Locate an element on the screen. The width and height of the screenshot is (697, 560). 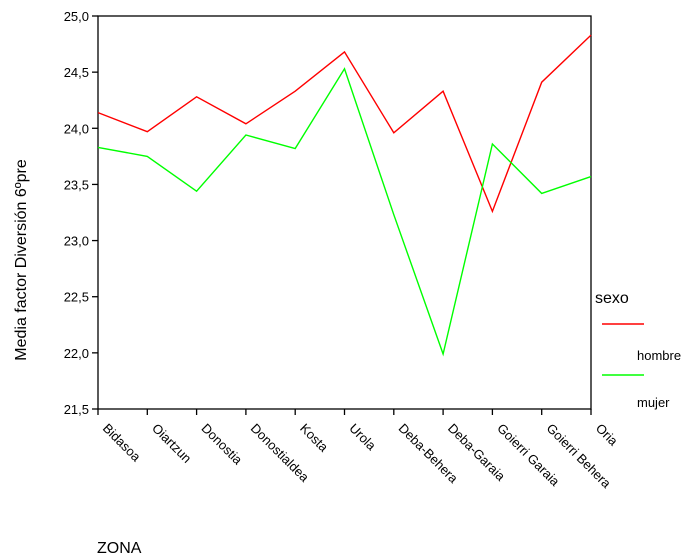
y-tick-label: 23,5 is located at coordinates (76, 184).